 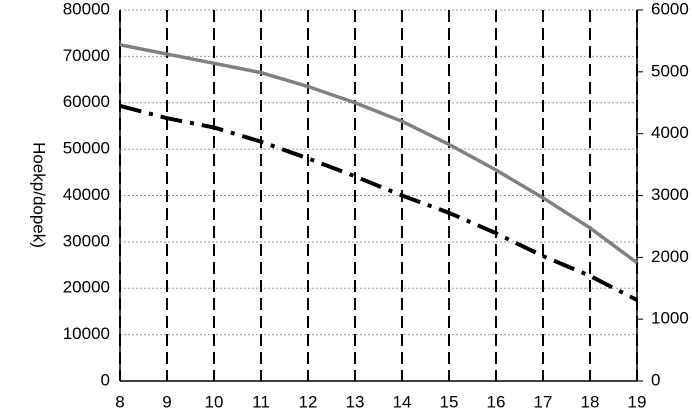 I want to click on x-tick-label: 10, so click(x=214, y=401).